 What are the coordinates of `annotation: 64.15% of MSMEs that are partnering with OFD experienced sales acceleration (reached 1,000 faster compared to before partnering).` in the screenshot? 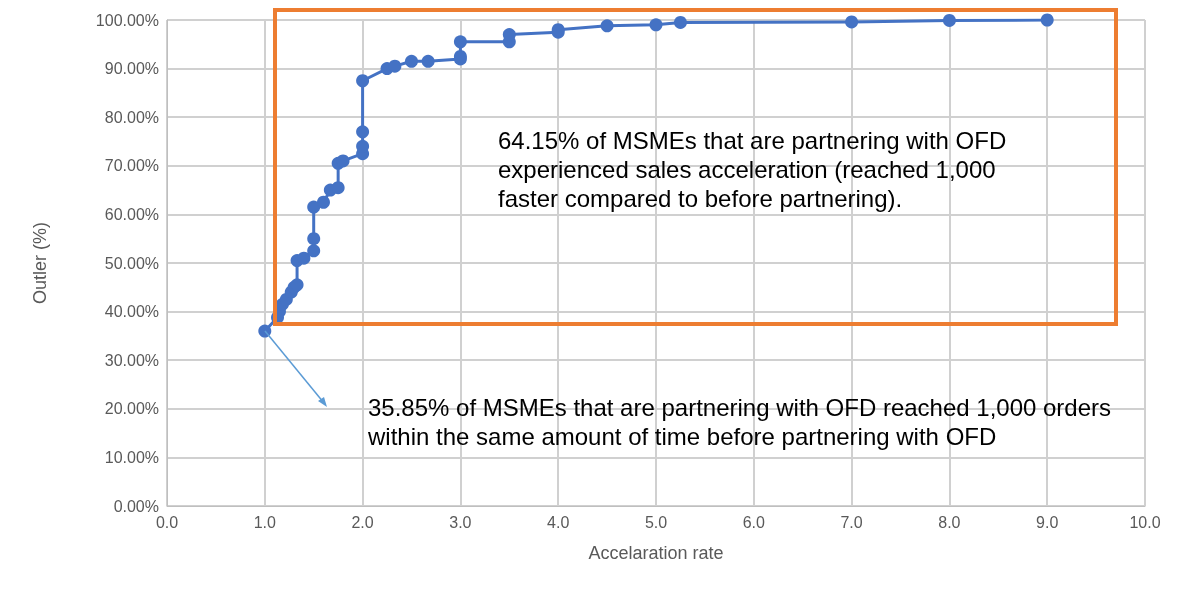 It's located at (753, 169).